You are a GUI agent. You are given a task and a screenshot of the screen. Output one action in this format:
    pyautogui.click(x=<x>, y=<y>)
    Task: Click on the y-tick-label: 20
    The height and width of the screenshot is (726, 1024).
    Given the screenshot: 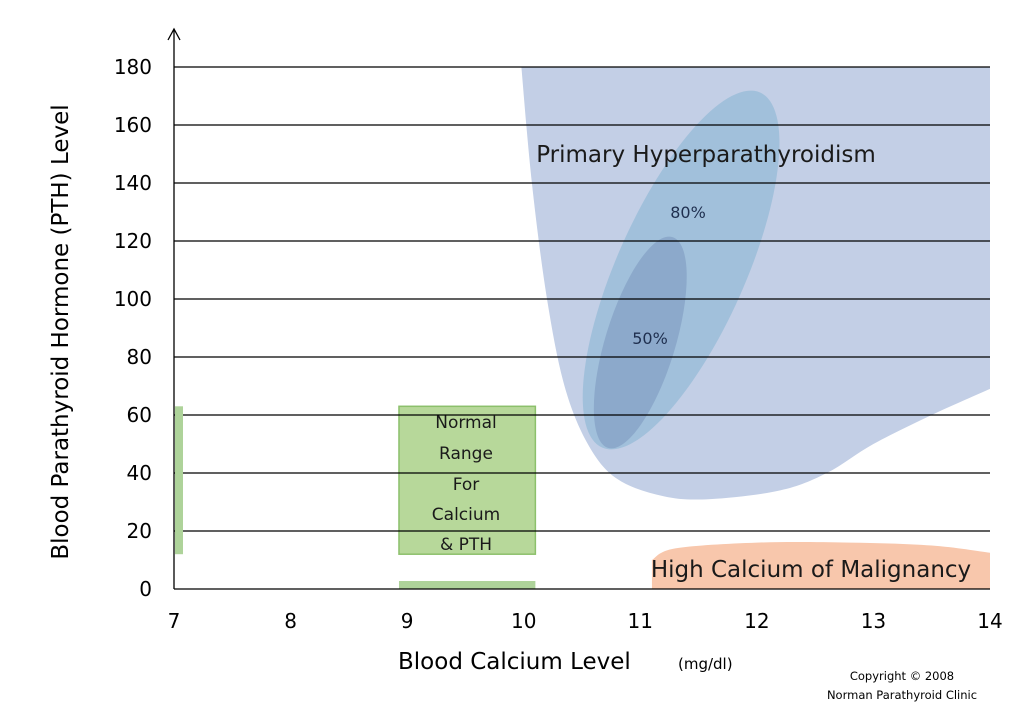 What is the action you would take?
    pyautogui.click(x=139, y=531)
    